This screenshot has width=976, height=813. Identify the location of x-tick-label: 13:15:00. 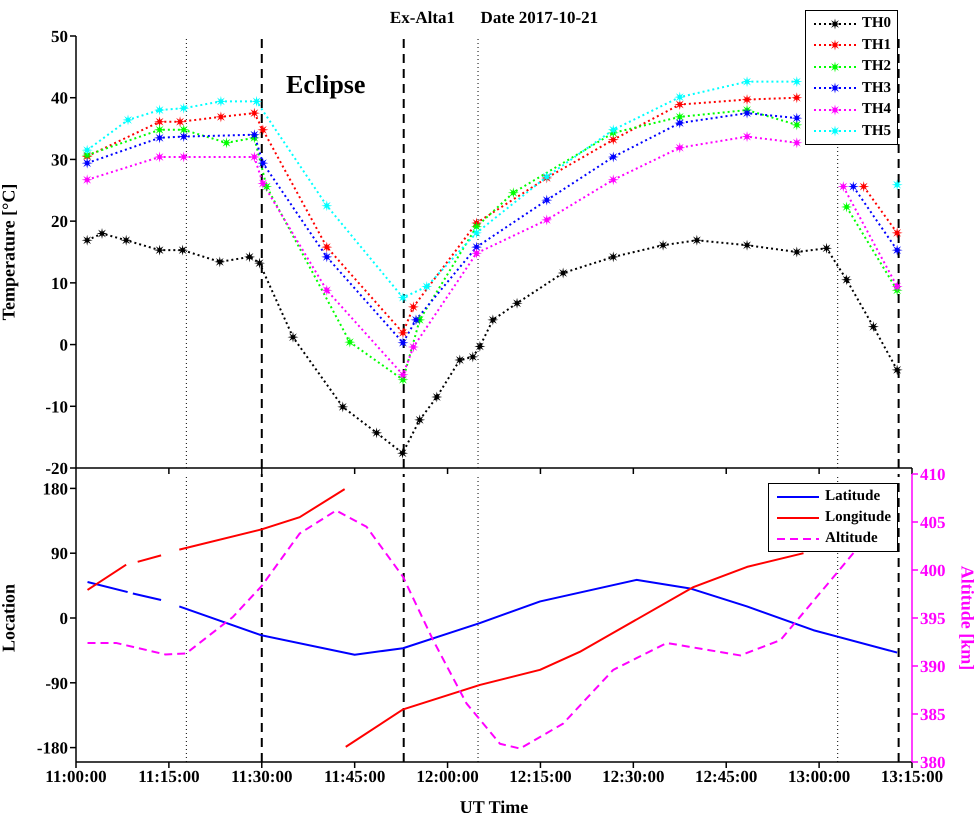
(912, 776).